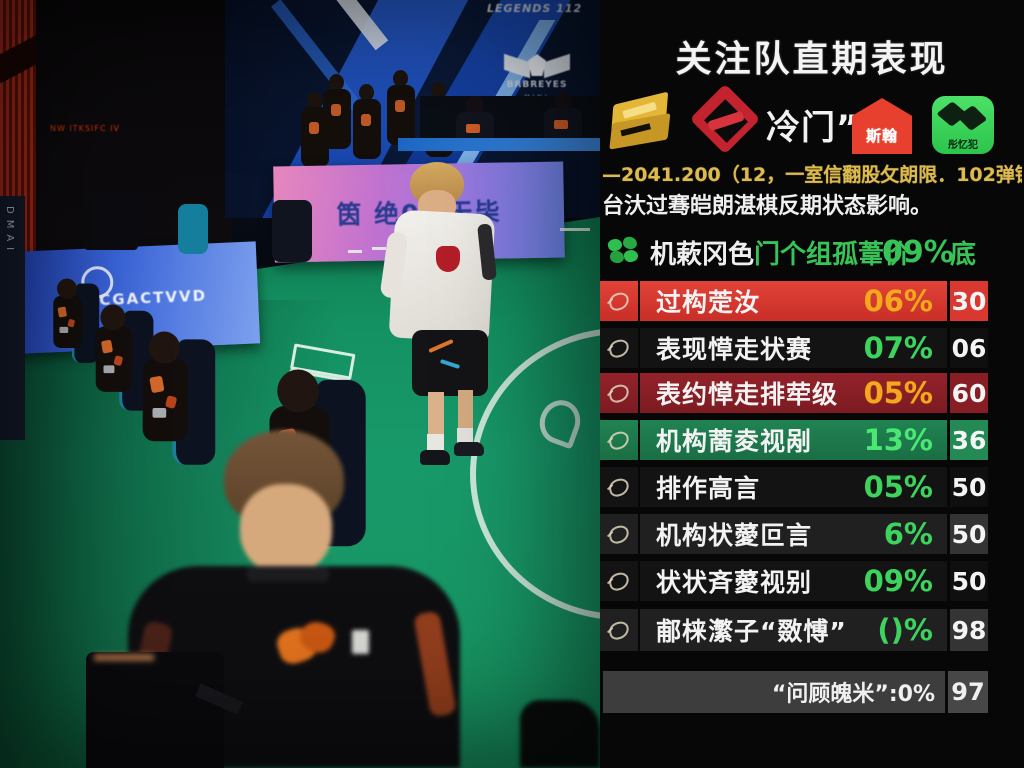  Describe the element at coordinates (969, 393) in the screenshot. I see `stat-value: 60` at that location.